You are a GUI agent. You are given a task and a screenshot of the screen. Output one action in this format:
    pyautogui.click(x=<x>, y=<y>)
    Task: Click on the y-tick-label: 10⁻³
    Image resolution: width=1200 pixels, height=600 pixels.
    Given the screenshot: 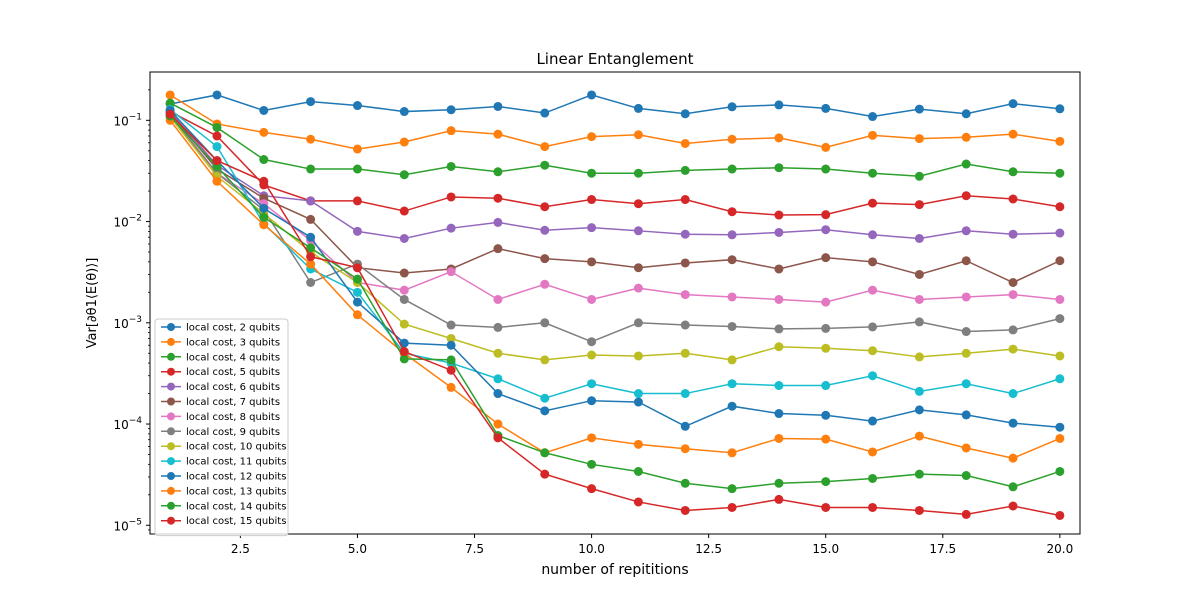 What is the action you would take?
    pyautogui.click(x=127, y=323)
    